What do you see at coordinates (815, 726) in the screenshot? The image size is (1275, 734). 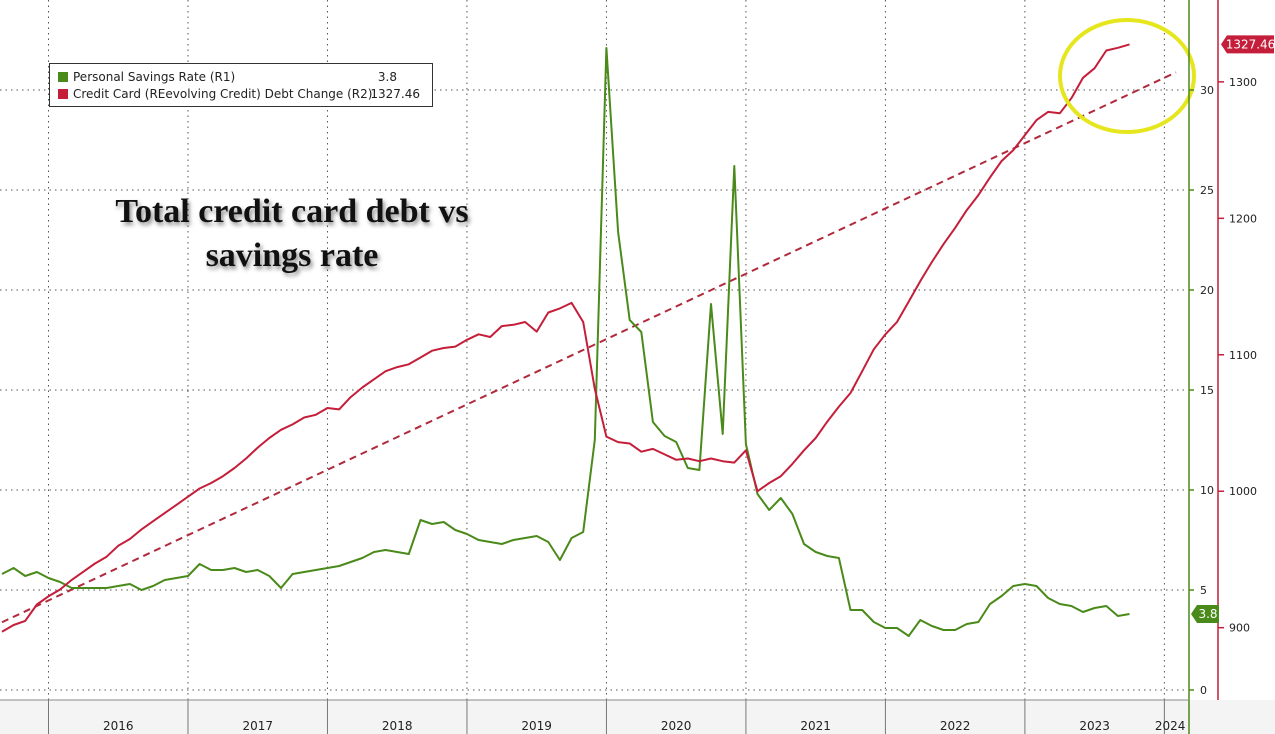 I see `x-tick-label: 2021` at bounding box center [815, 726].